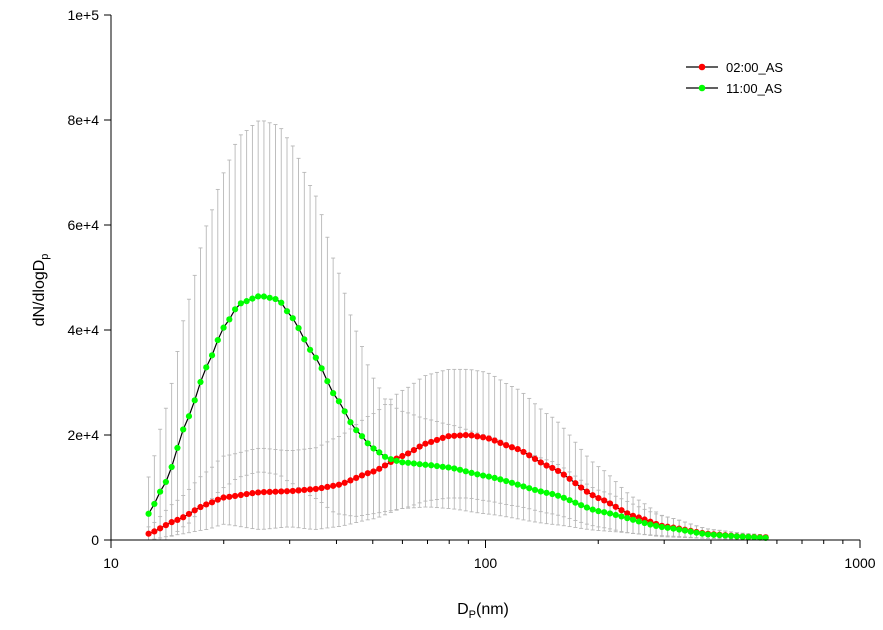  What do you see at coordinates (463, 609) in the screenshot?
I see `x-axis-title-main: D` at bounding box center [463, 609].